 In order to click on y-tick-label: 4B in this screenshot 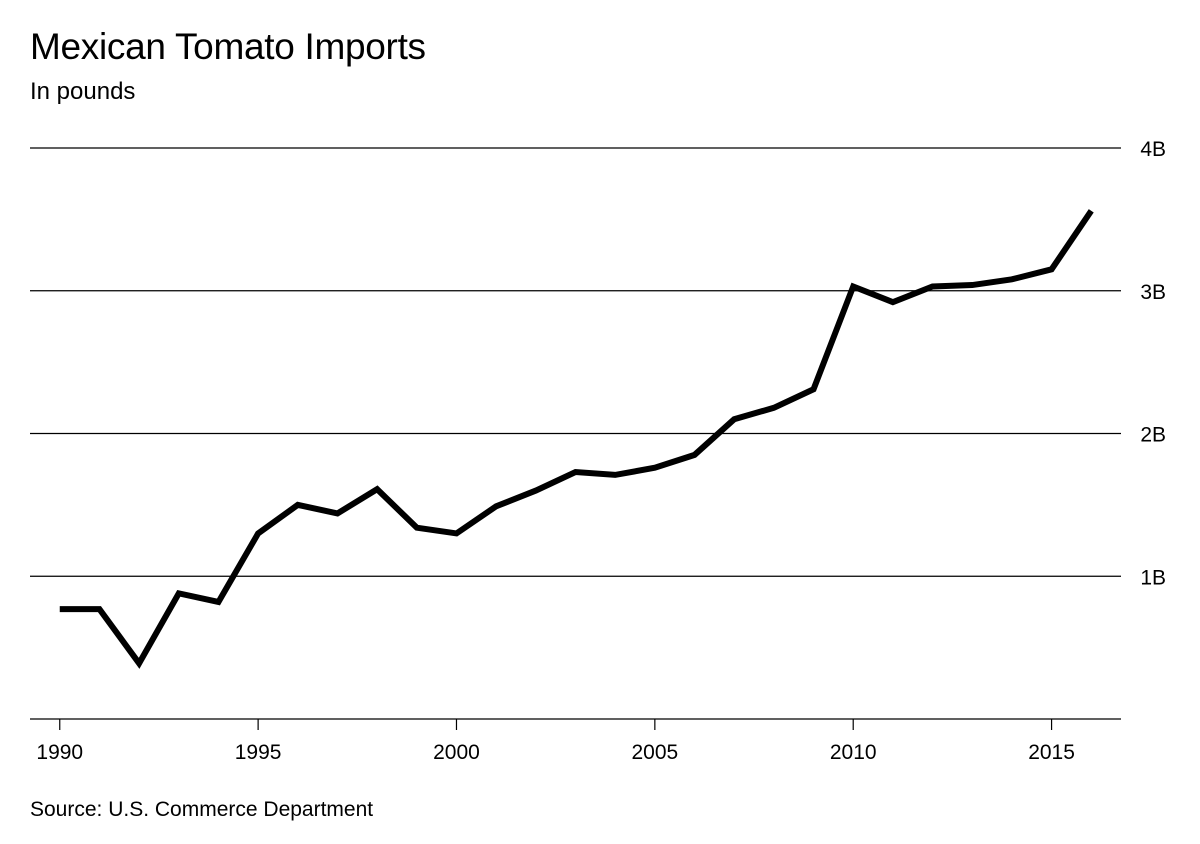, I will do `click(1153, 149)`.